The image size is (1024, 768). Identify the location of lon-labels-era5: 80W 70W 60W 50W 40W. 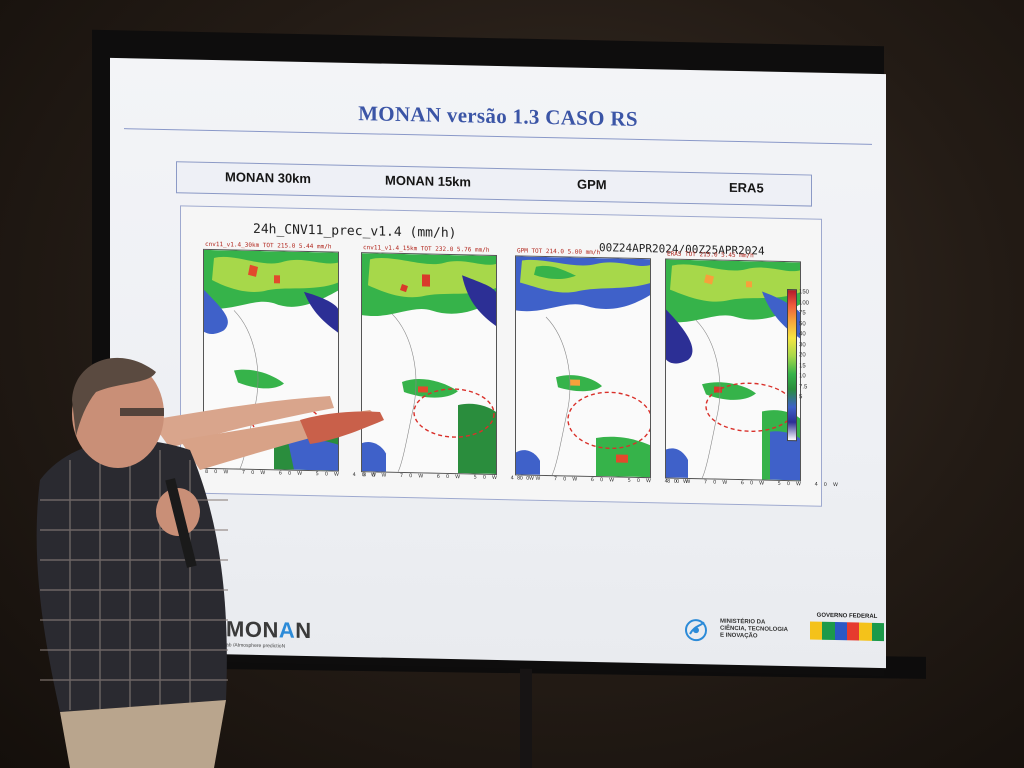
(755, 483).